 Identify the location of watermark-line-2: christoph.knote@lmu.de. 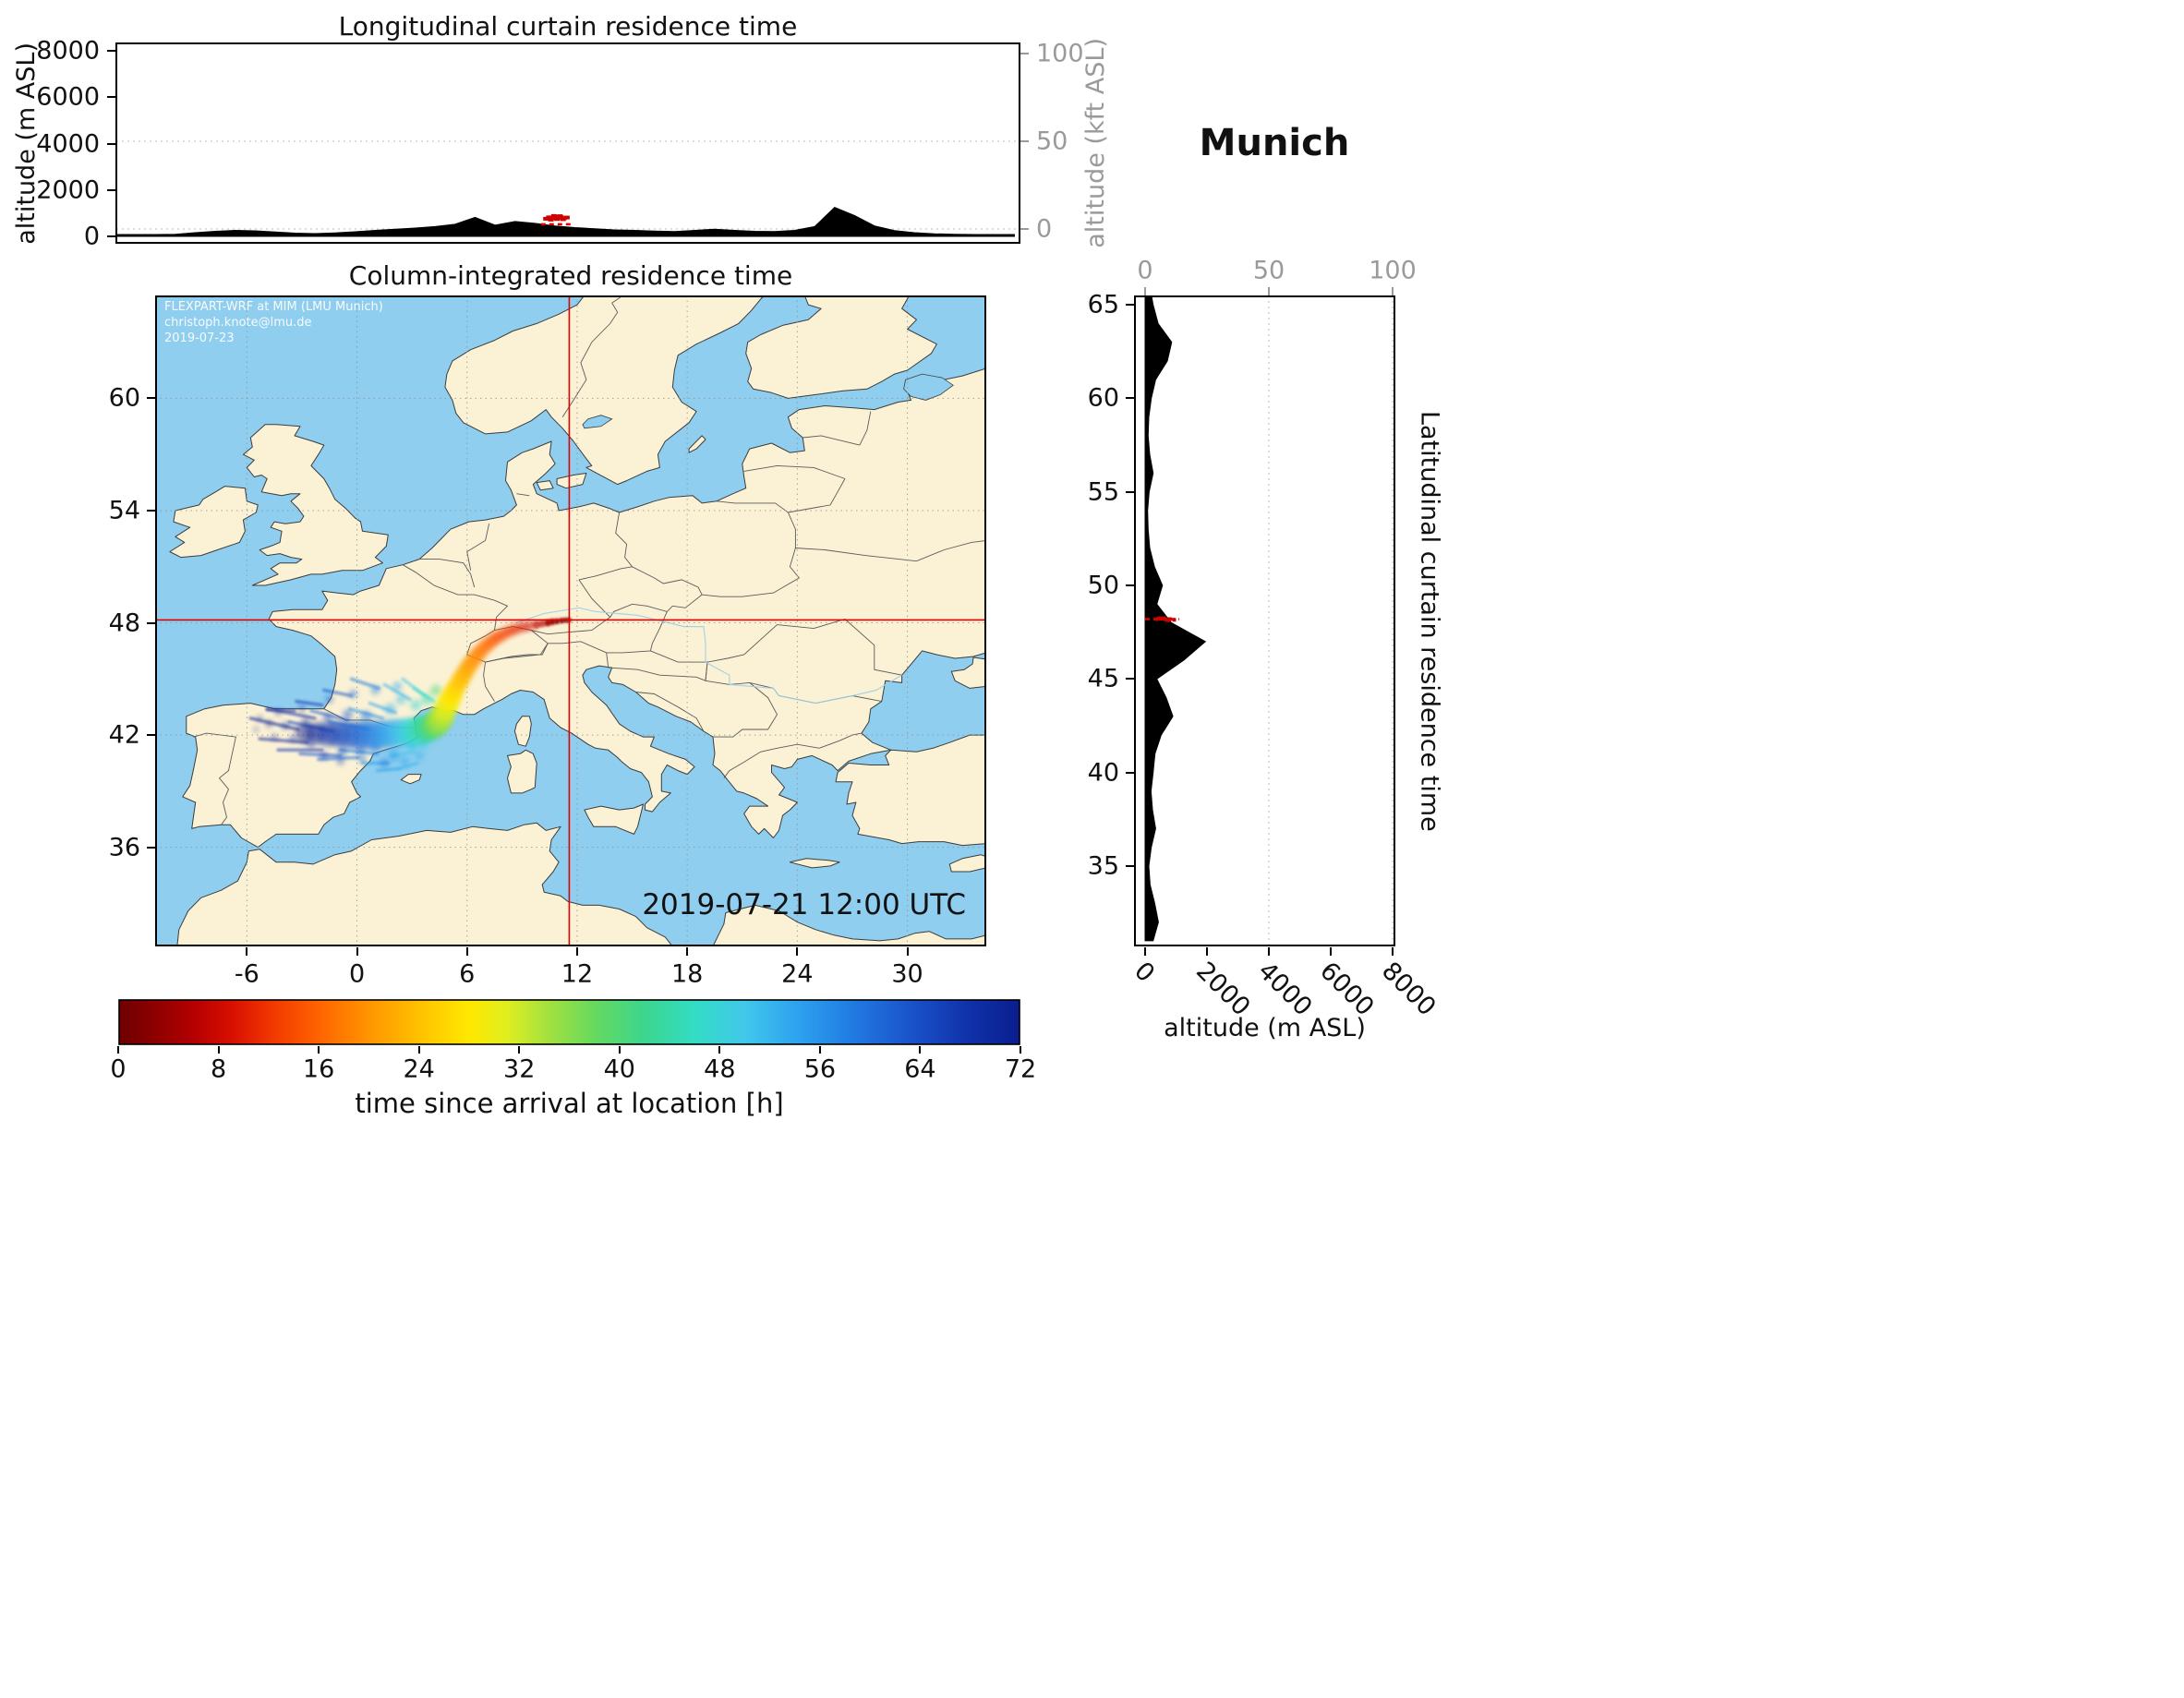
(238, 322).